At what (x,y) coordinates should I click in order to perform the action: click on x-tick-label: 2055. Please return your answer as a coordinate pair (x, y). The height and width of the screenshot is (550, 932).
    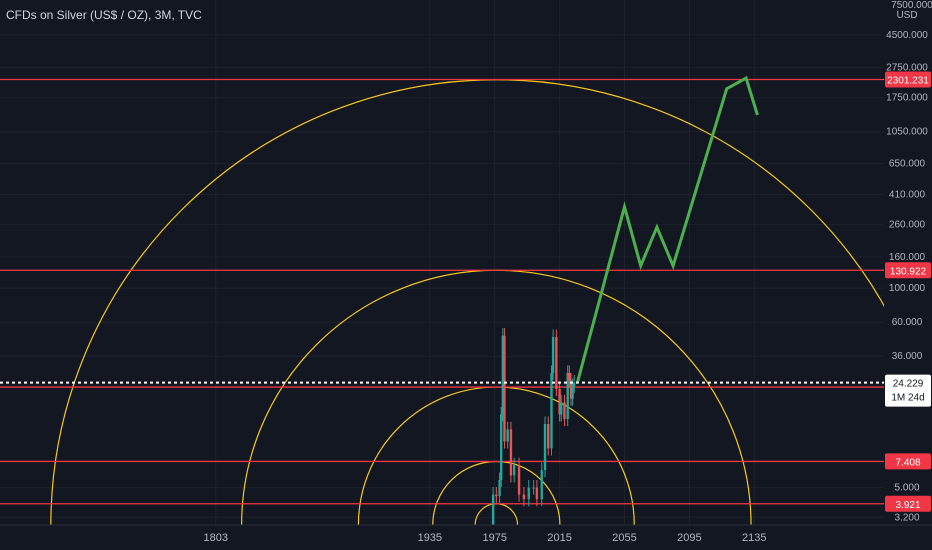
    Looking at the image, I should click on (624, 538).